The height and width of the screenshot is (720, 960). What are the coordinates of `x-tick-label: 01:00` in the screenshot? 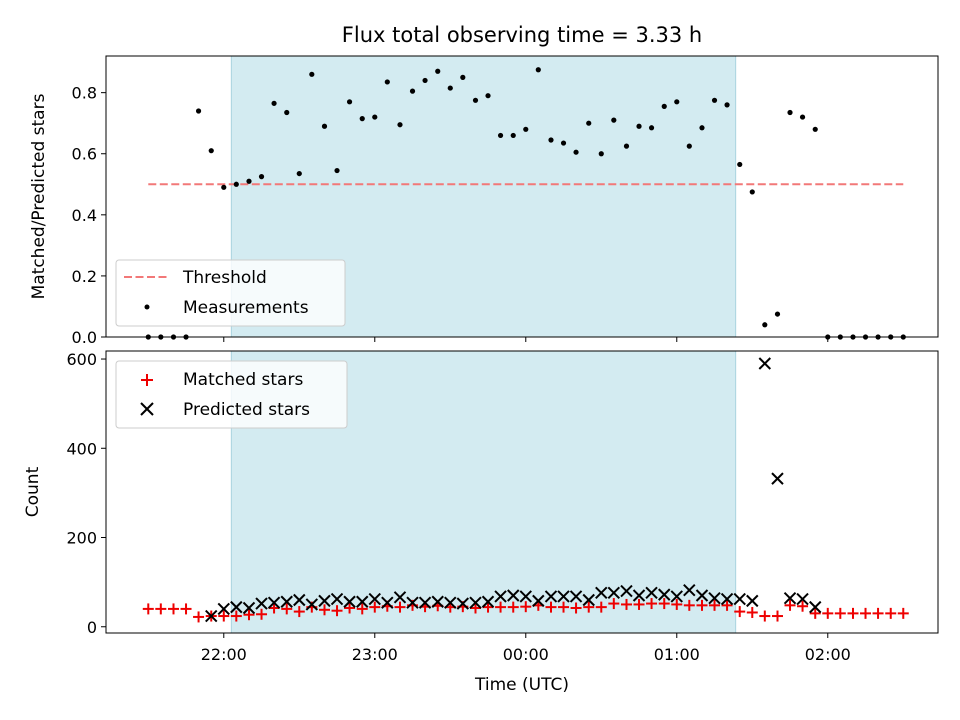 It's located at (677, 654).